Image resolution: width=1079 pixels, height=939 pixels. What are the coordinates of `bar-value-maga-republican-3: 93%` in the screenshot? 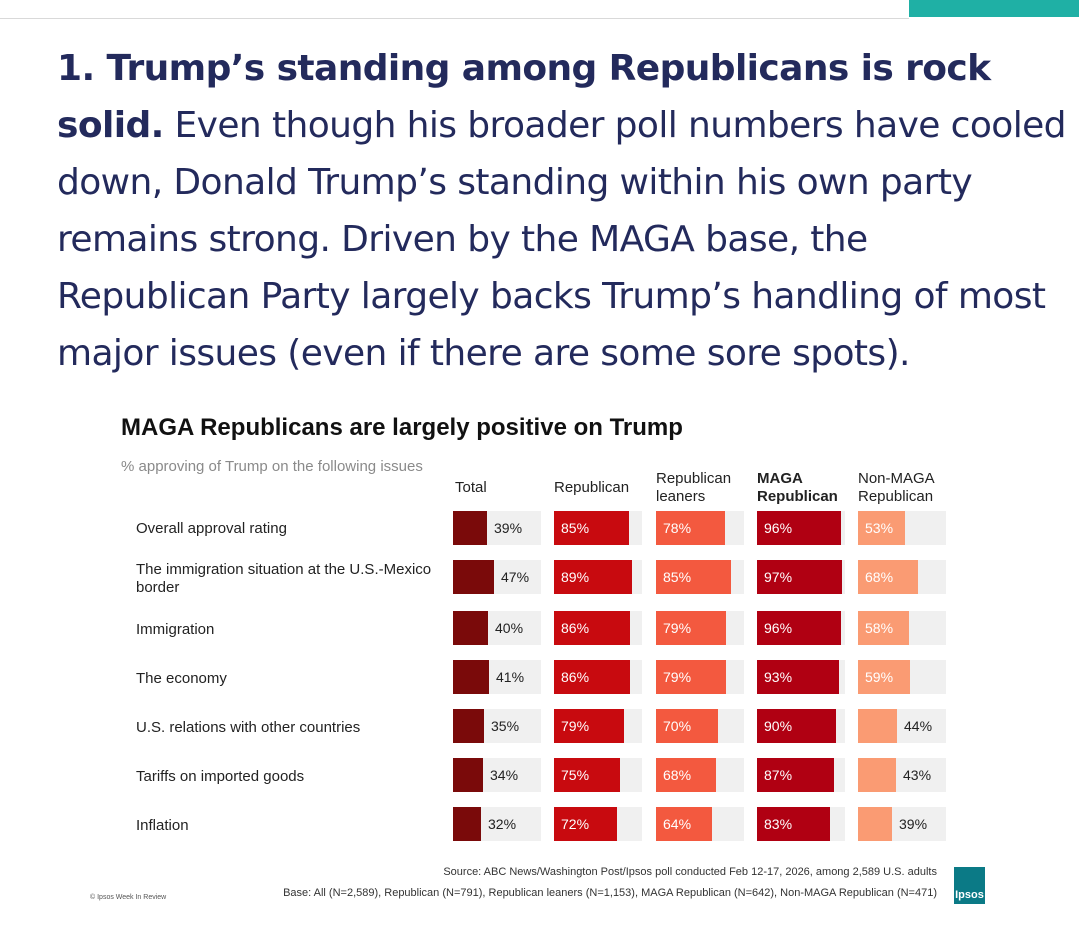 It's located at (778, 677).